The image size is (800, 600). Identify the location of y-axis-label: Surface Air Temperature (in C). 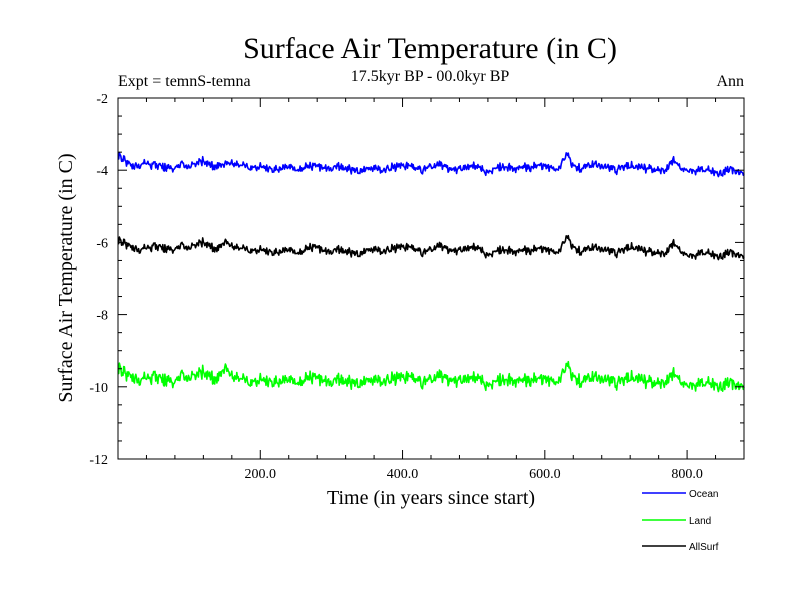
(66, 277).